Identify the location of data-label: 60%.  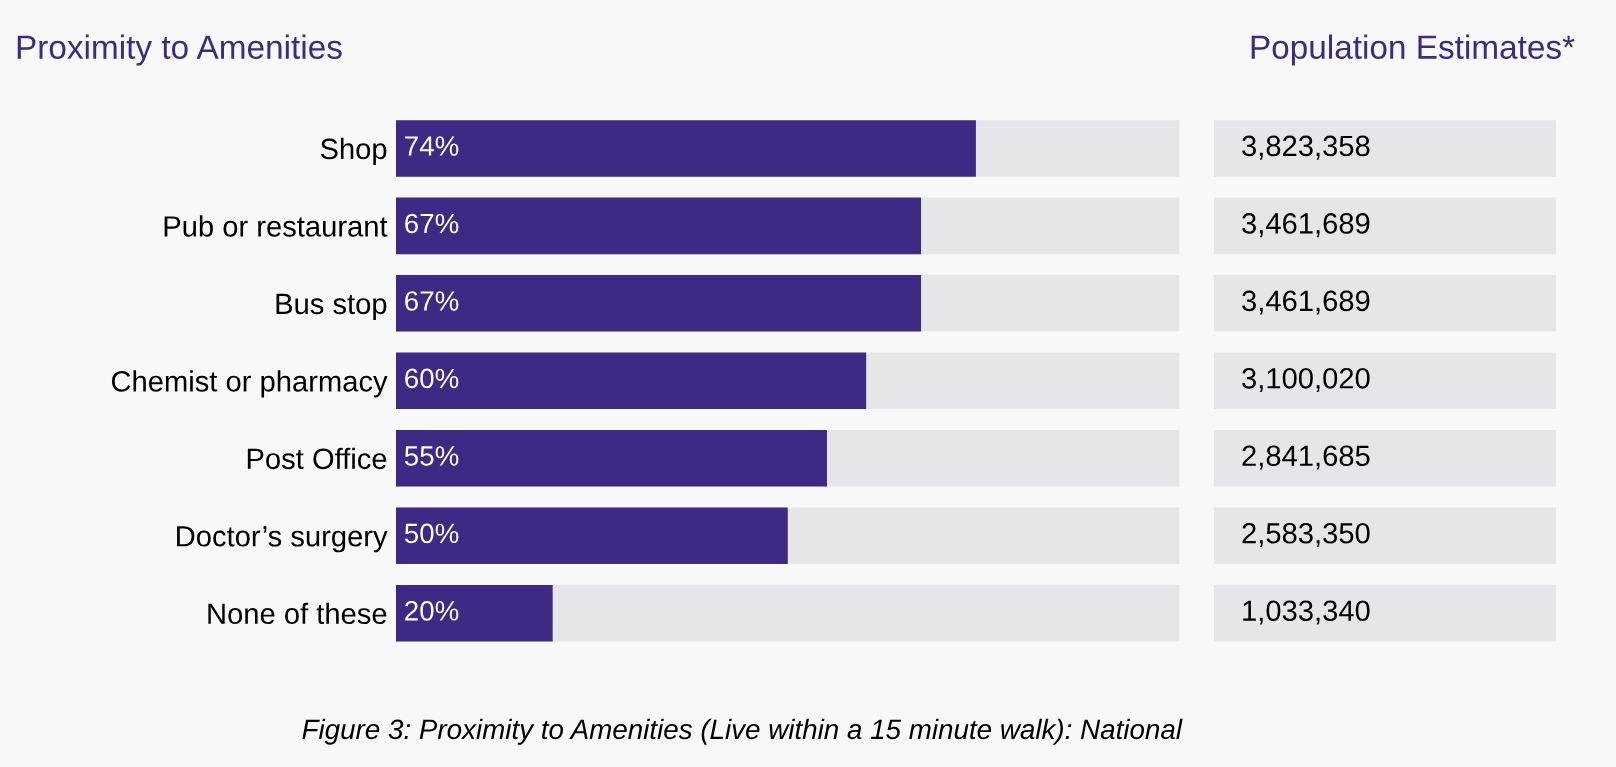
(432, 378).